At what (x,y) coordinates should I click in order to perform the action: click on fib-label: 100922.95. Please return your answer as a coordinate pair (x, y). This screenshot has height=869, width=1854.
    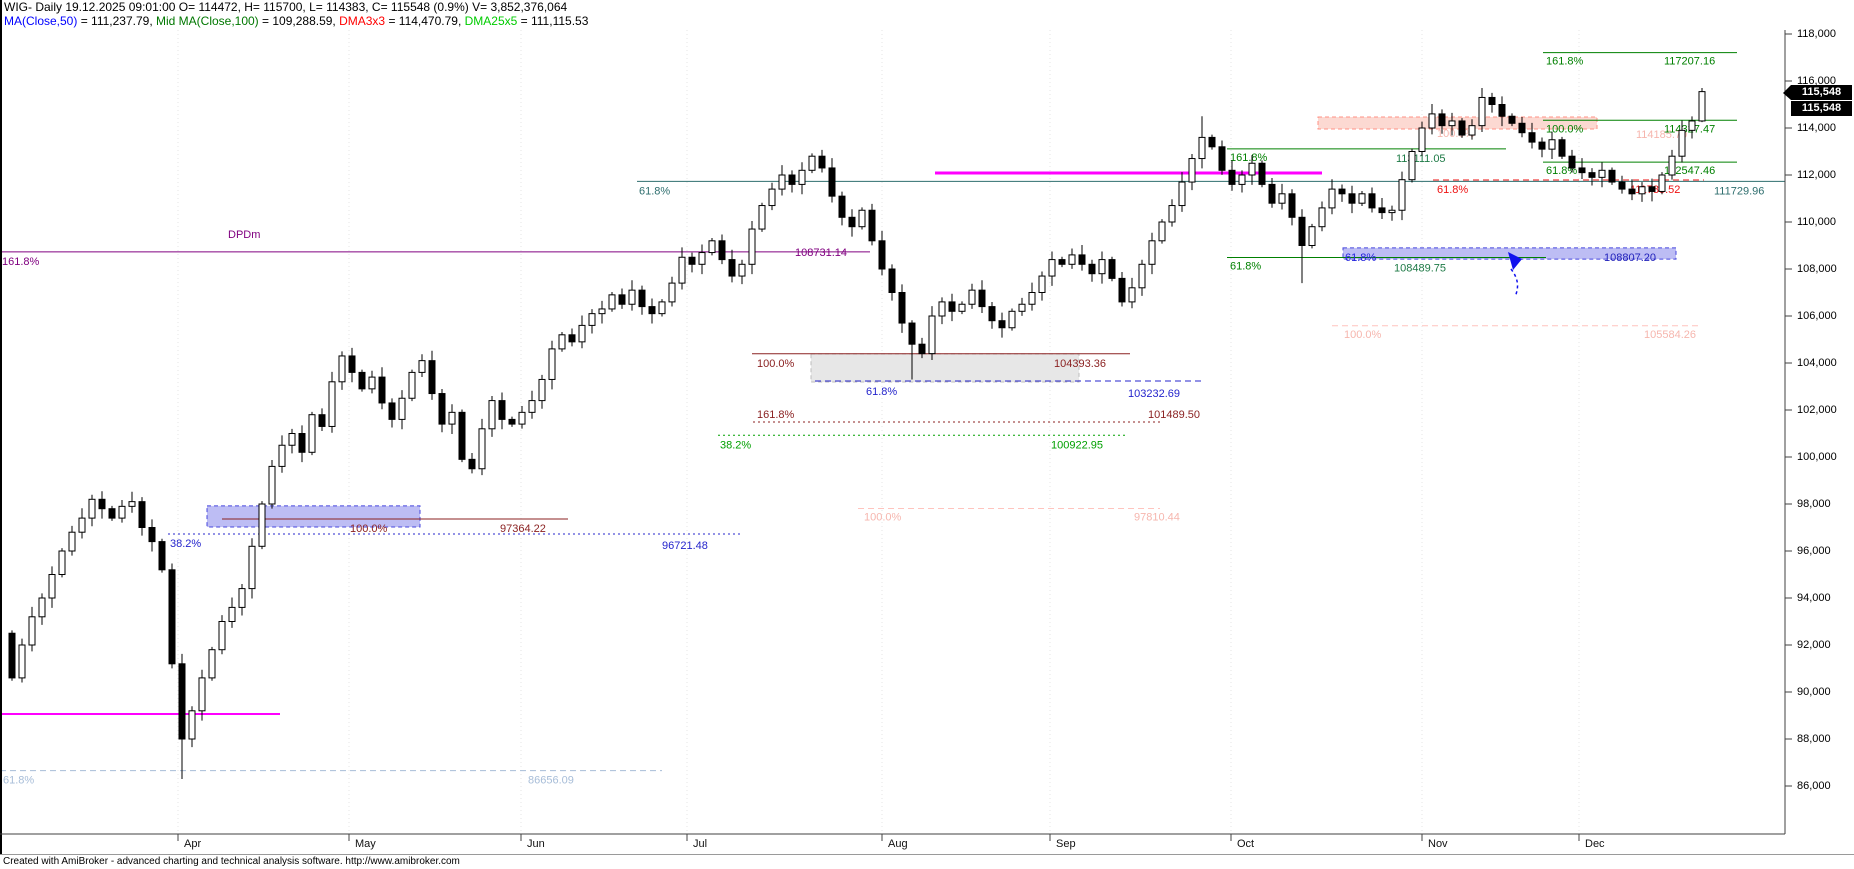
    Looking at the image, I should click on (1077, 445).